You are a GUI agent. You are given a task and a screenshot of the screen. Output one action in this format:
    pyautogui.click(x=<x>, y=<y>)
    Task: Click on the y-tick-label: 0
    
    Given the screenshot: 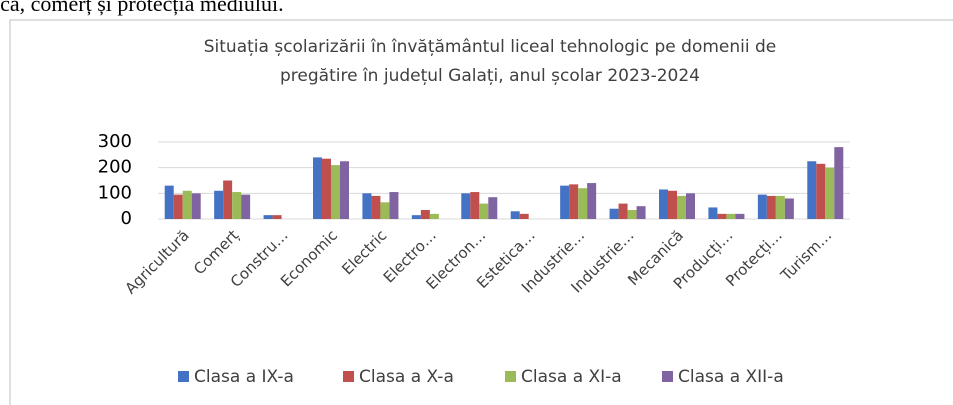 What is the action you would take?
    pyautogui.click(x=126, y=218)
    